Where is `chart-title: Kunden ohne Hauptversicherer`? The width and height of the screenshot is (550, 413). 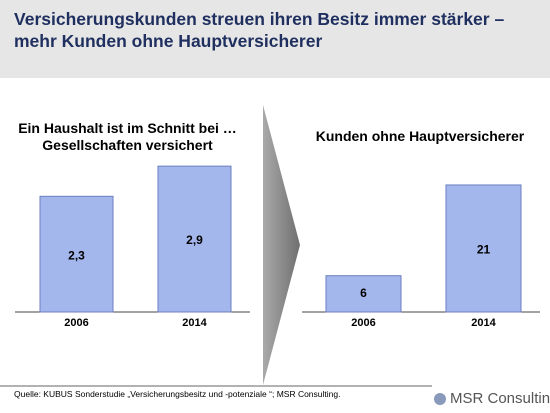
chart-title: Kunden ohne Hauptversicherer is located at coordinates (420, 136).